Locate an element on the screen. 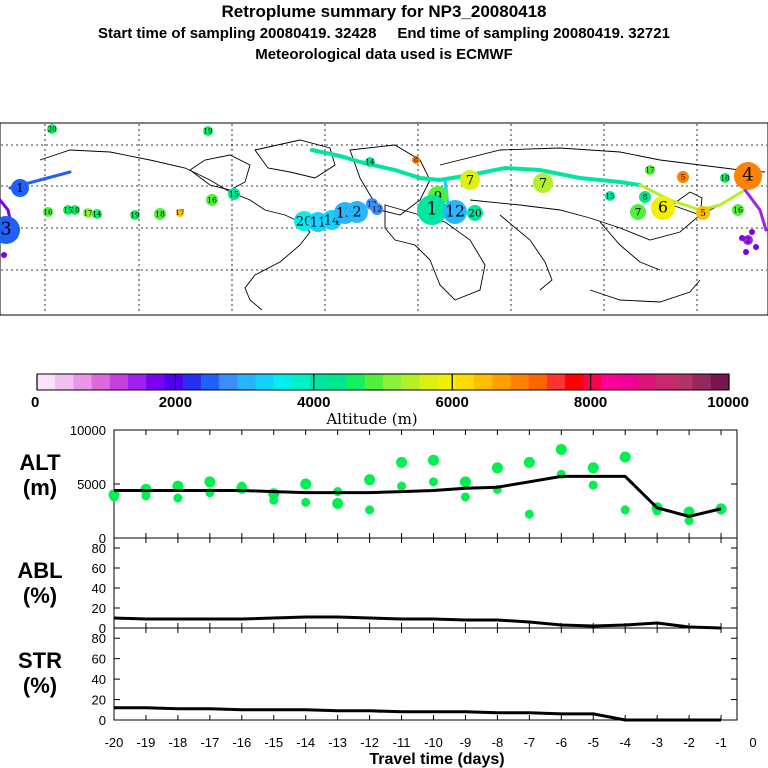  particle-dot is located at coordinates (756, 247).